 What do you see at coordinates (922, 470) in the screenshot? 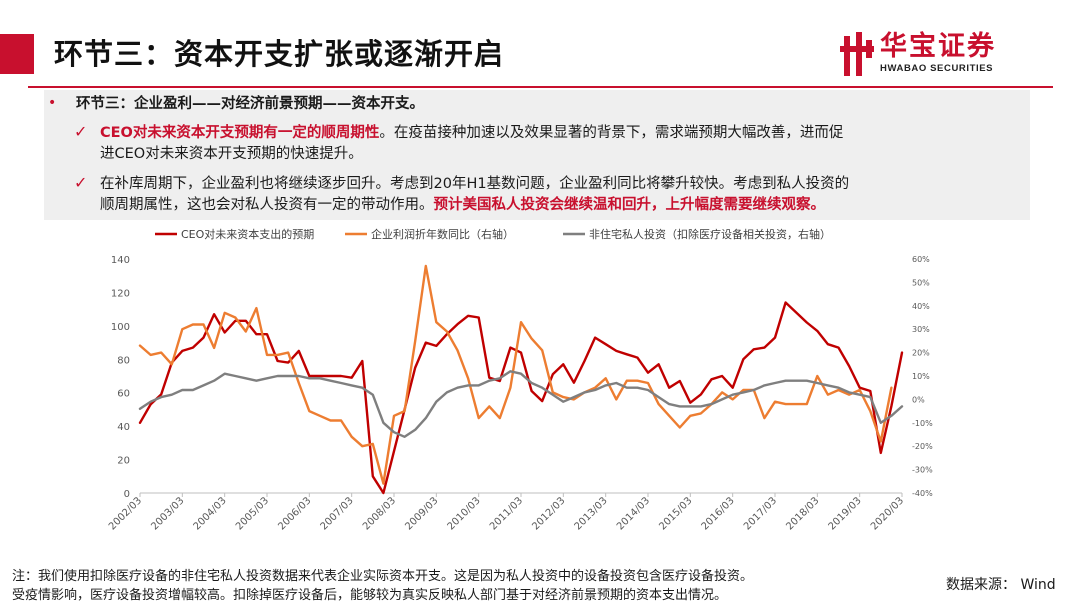
I see `y-right-tick-label: -30%` at bounding box center [922, 470].